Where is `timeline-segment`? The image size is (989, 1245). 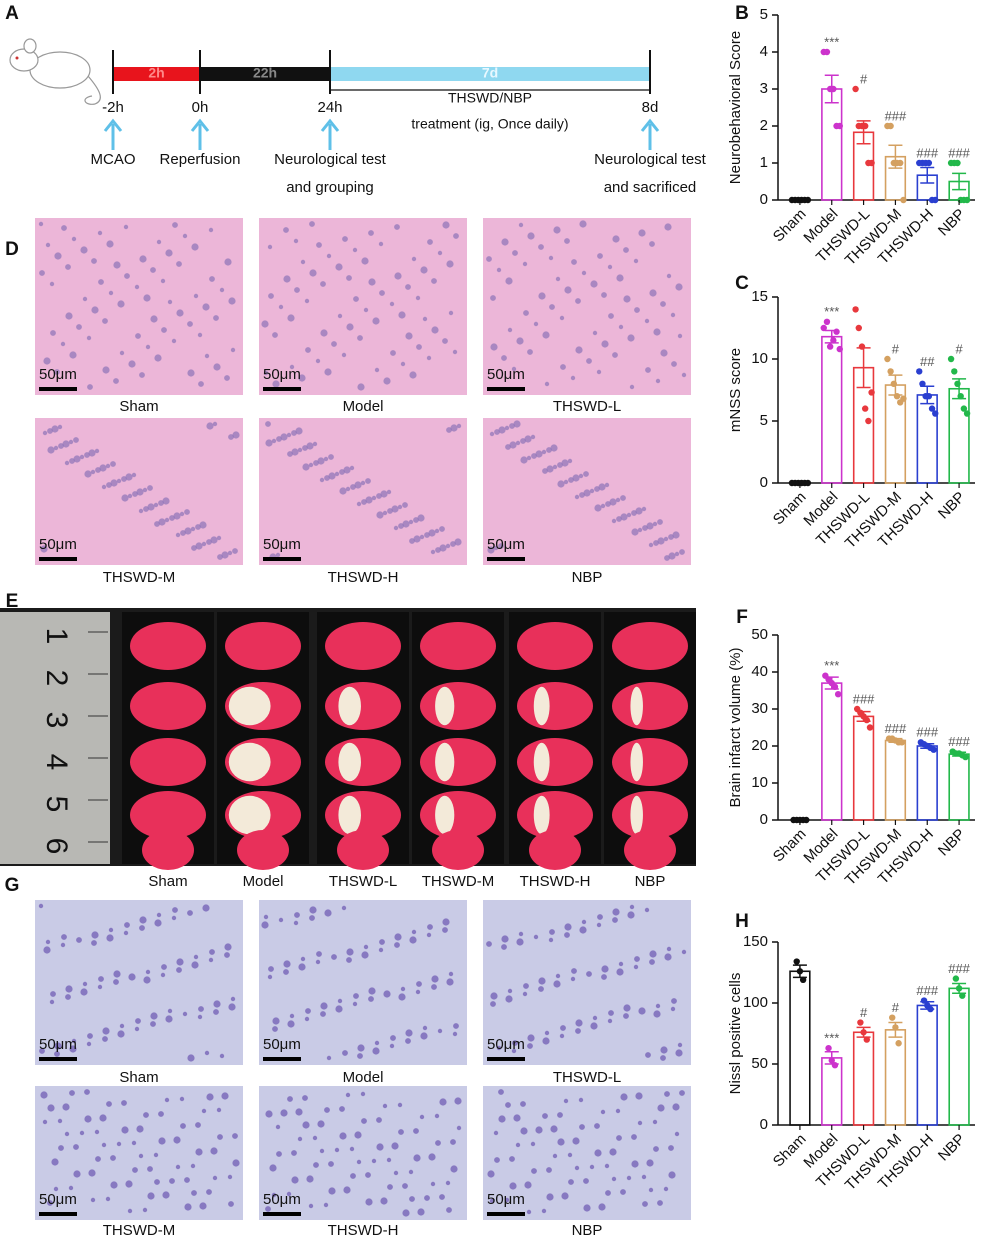
timeline-segment is located at coordinates (156, 74).